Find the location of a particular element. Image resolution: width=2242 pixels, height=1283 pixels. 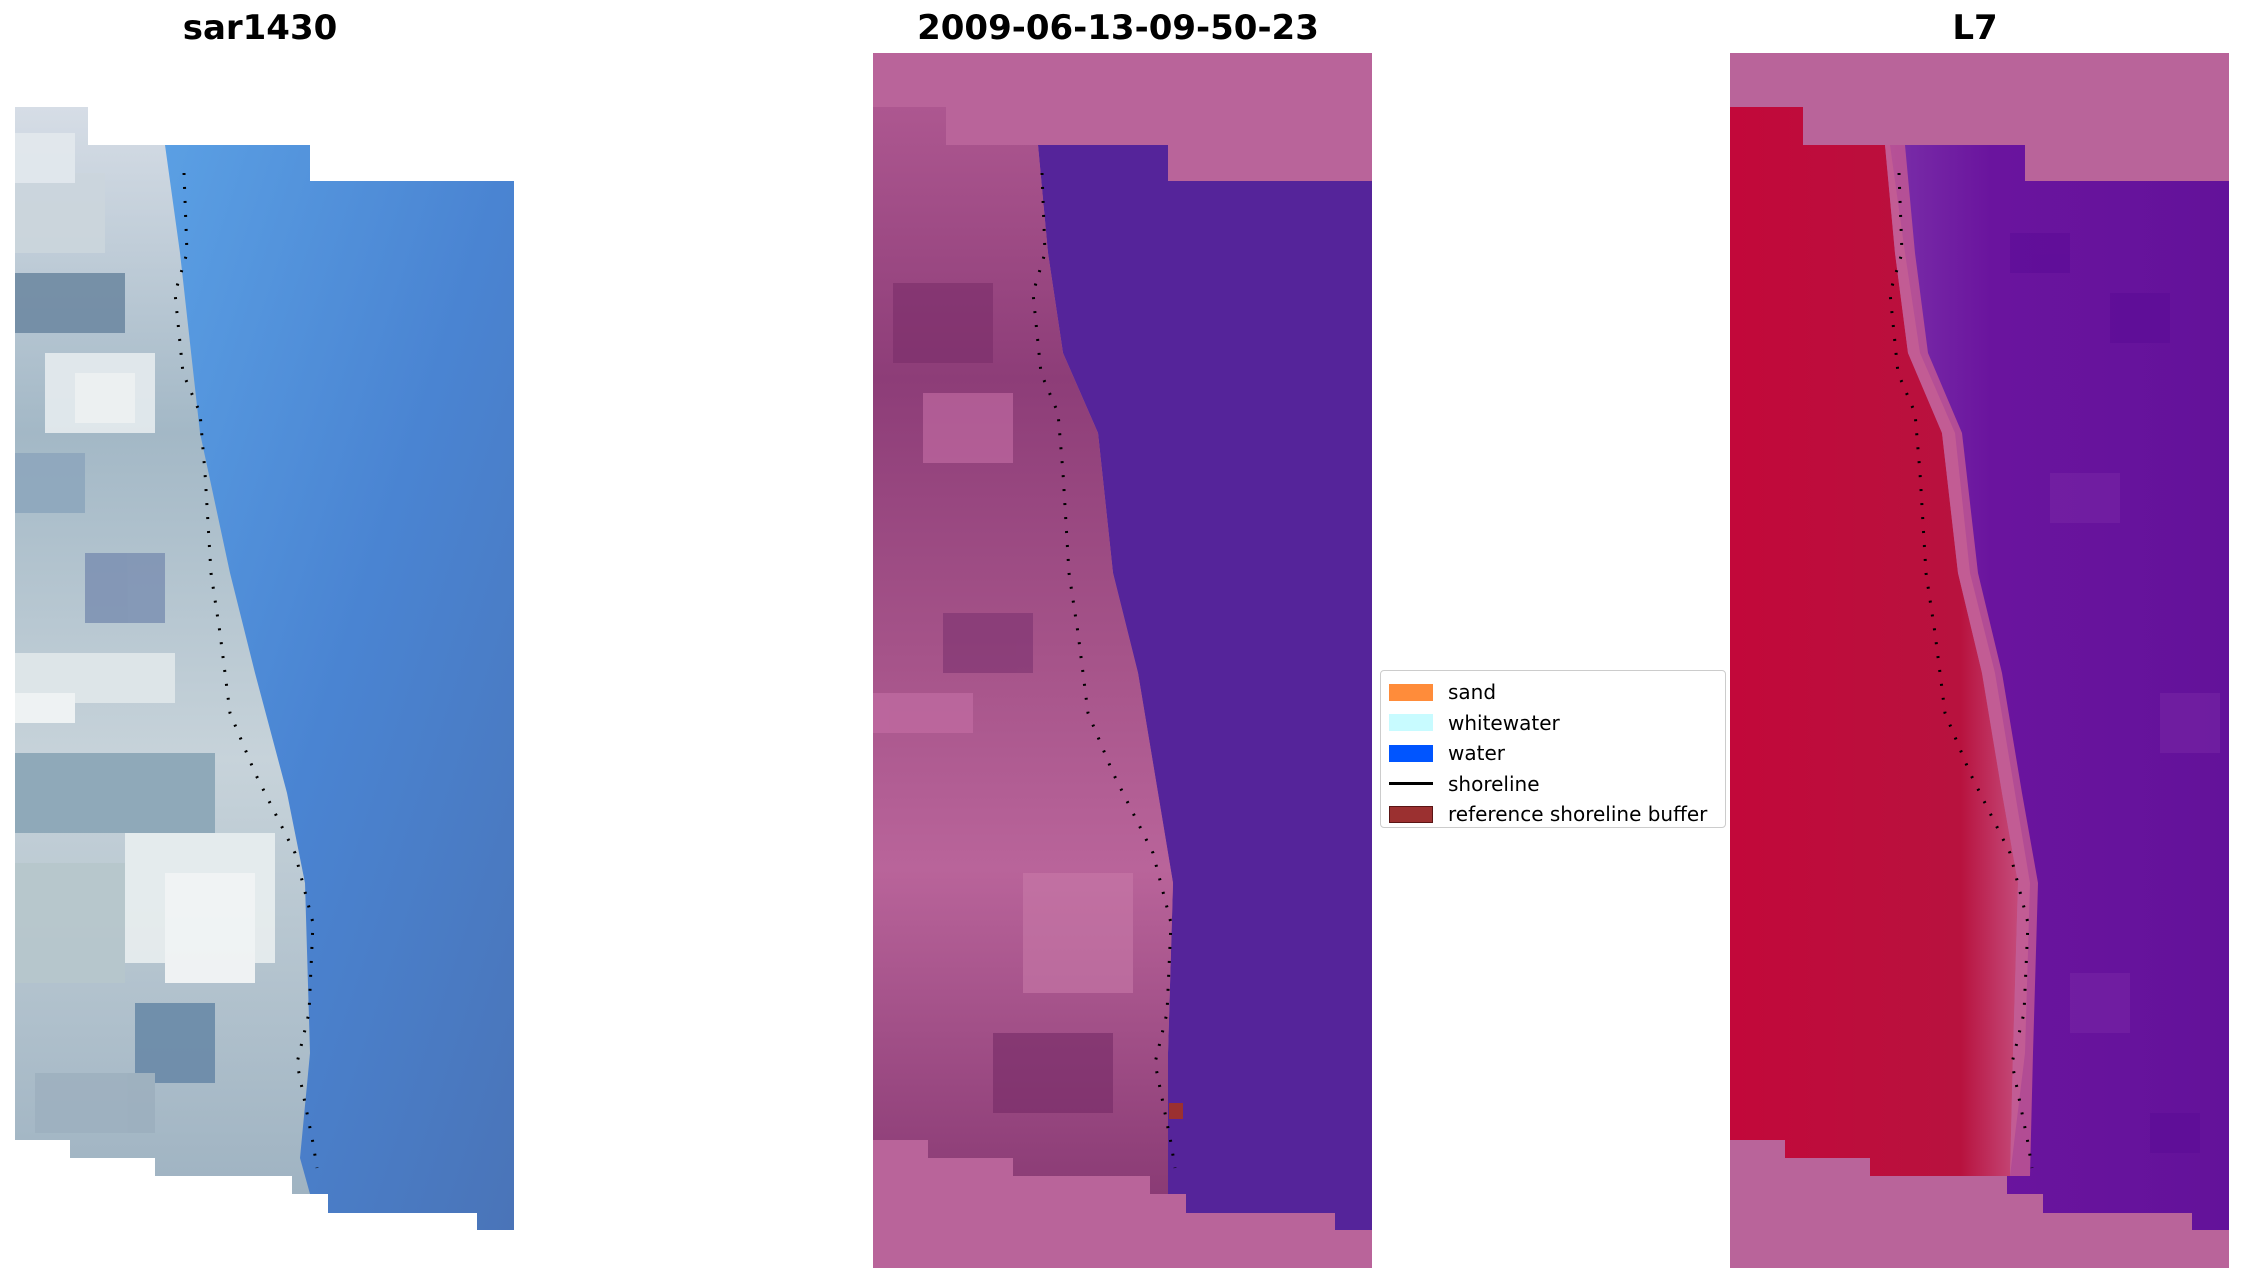

reference-buffer-swatch-icon is located at coordinates (1411, 814).